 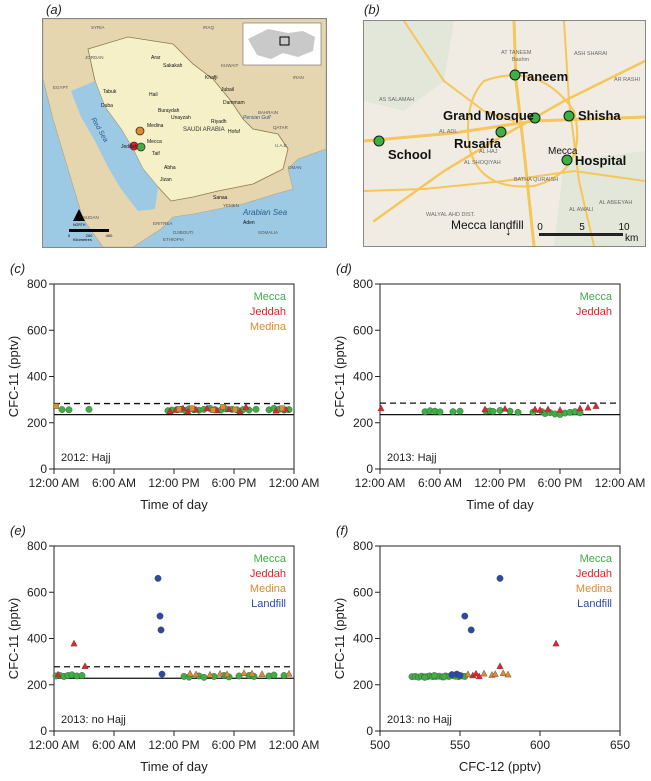 What do you see at coordinates (563, 151) in the screenshot?
I see `site-label-mecca: Mecca` at bounding box center [563, 151].